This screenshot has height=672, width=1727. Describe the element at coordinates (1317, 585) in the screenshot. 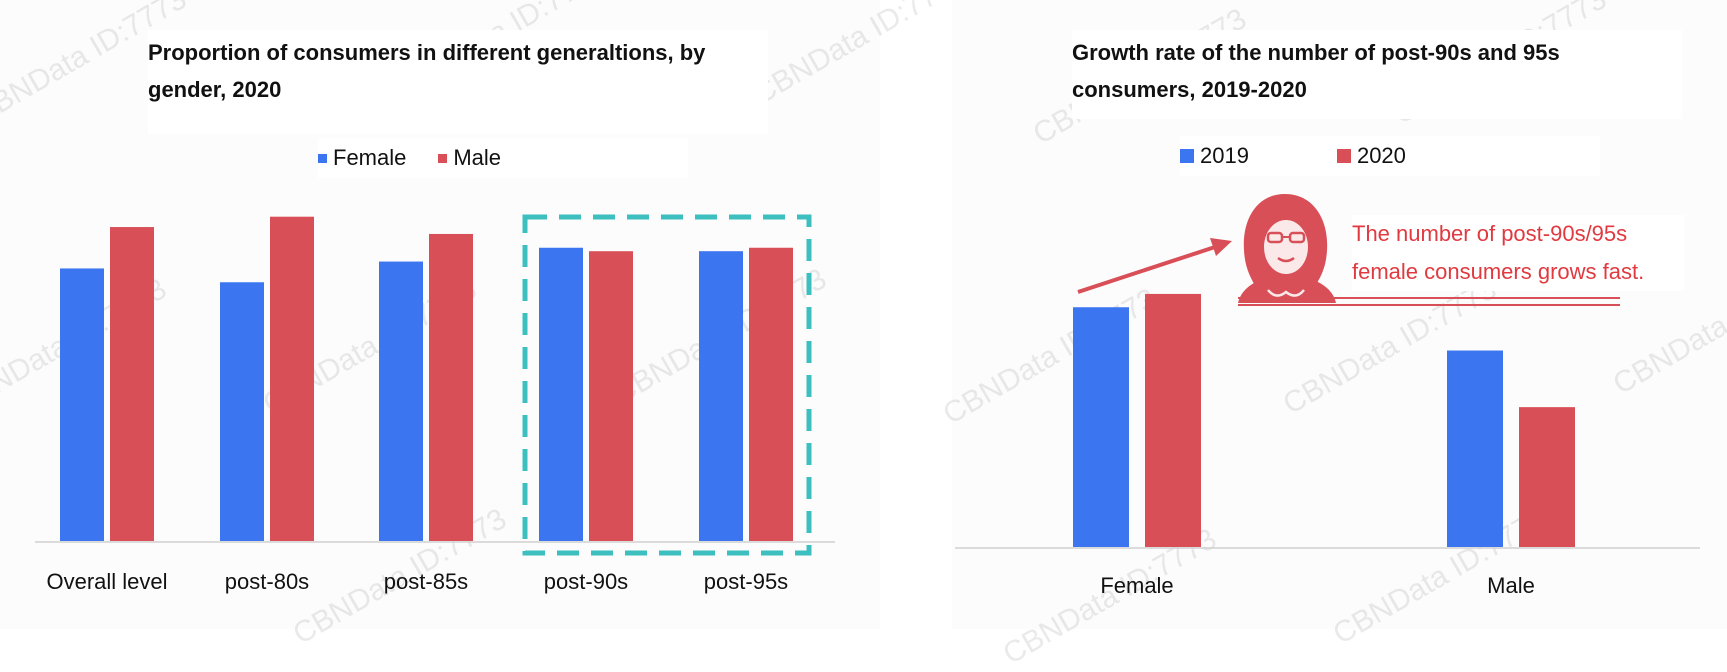

I see `right-tick-labels: Female Male` at that location.